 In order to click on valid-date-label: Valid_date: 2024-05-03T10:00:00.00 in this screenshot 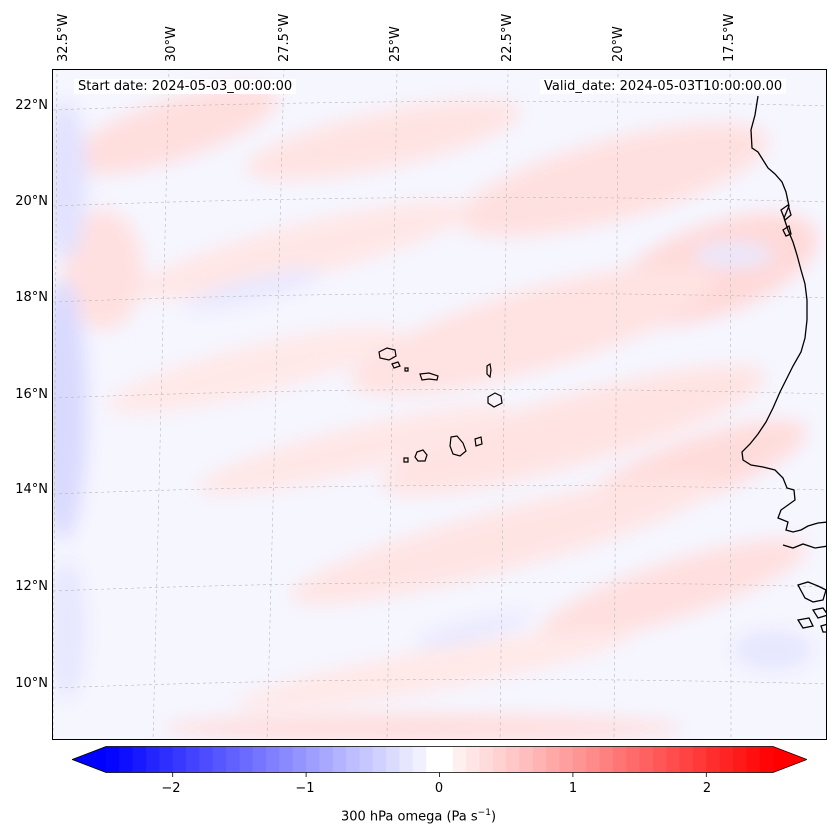, I will do `click(663, 86)`.